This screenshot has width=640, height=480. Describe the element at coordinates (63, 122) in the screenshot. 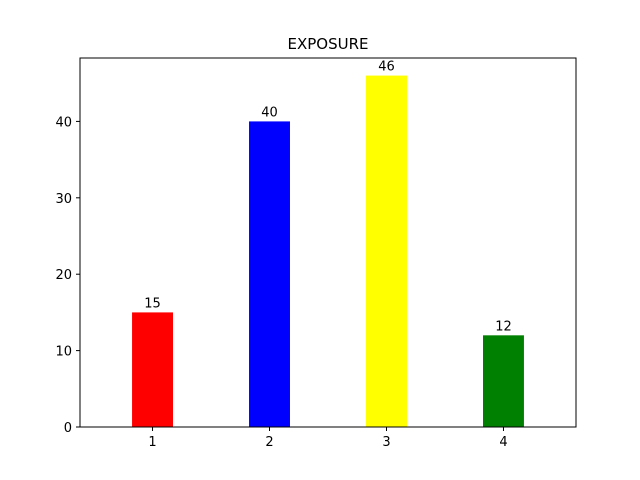

I see `y-tick-label-40: 40` at that location.